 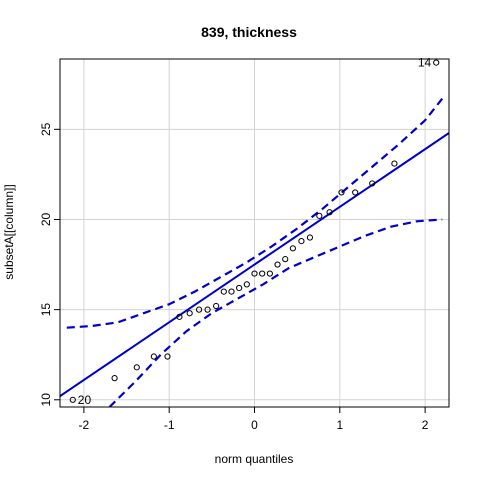 I want to click on y-tick-label: 25, so click(x=46, y=129).